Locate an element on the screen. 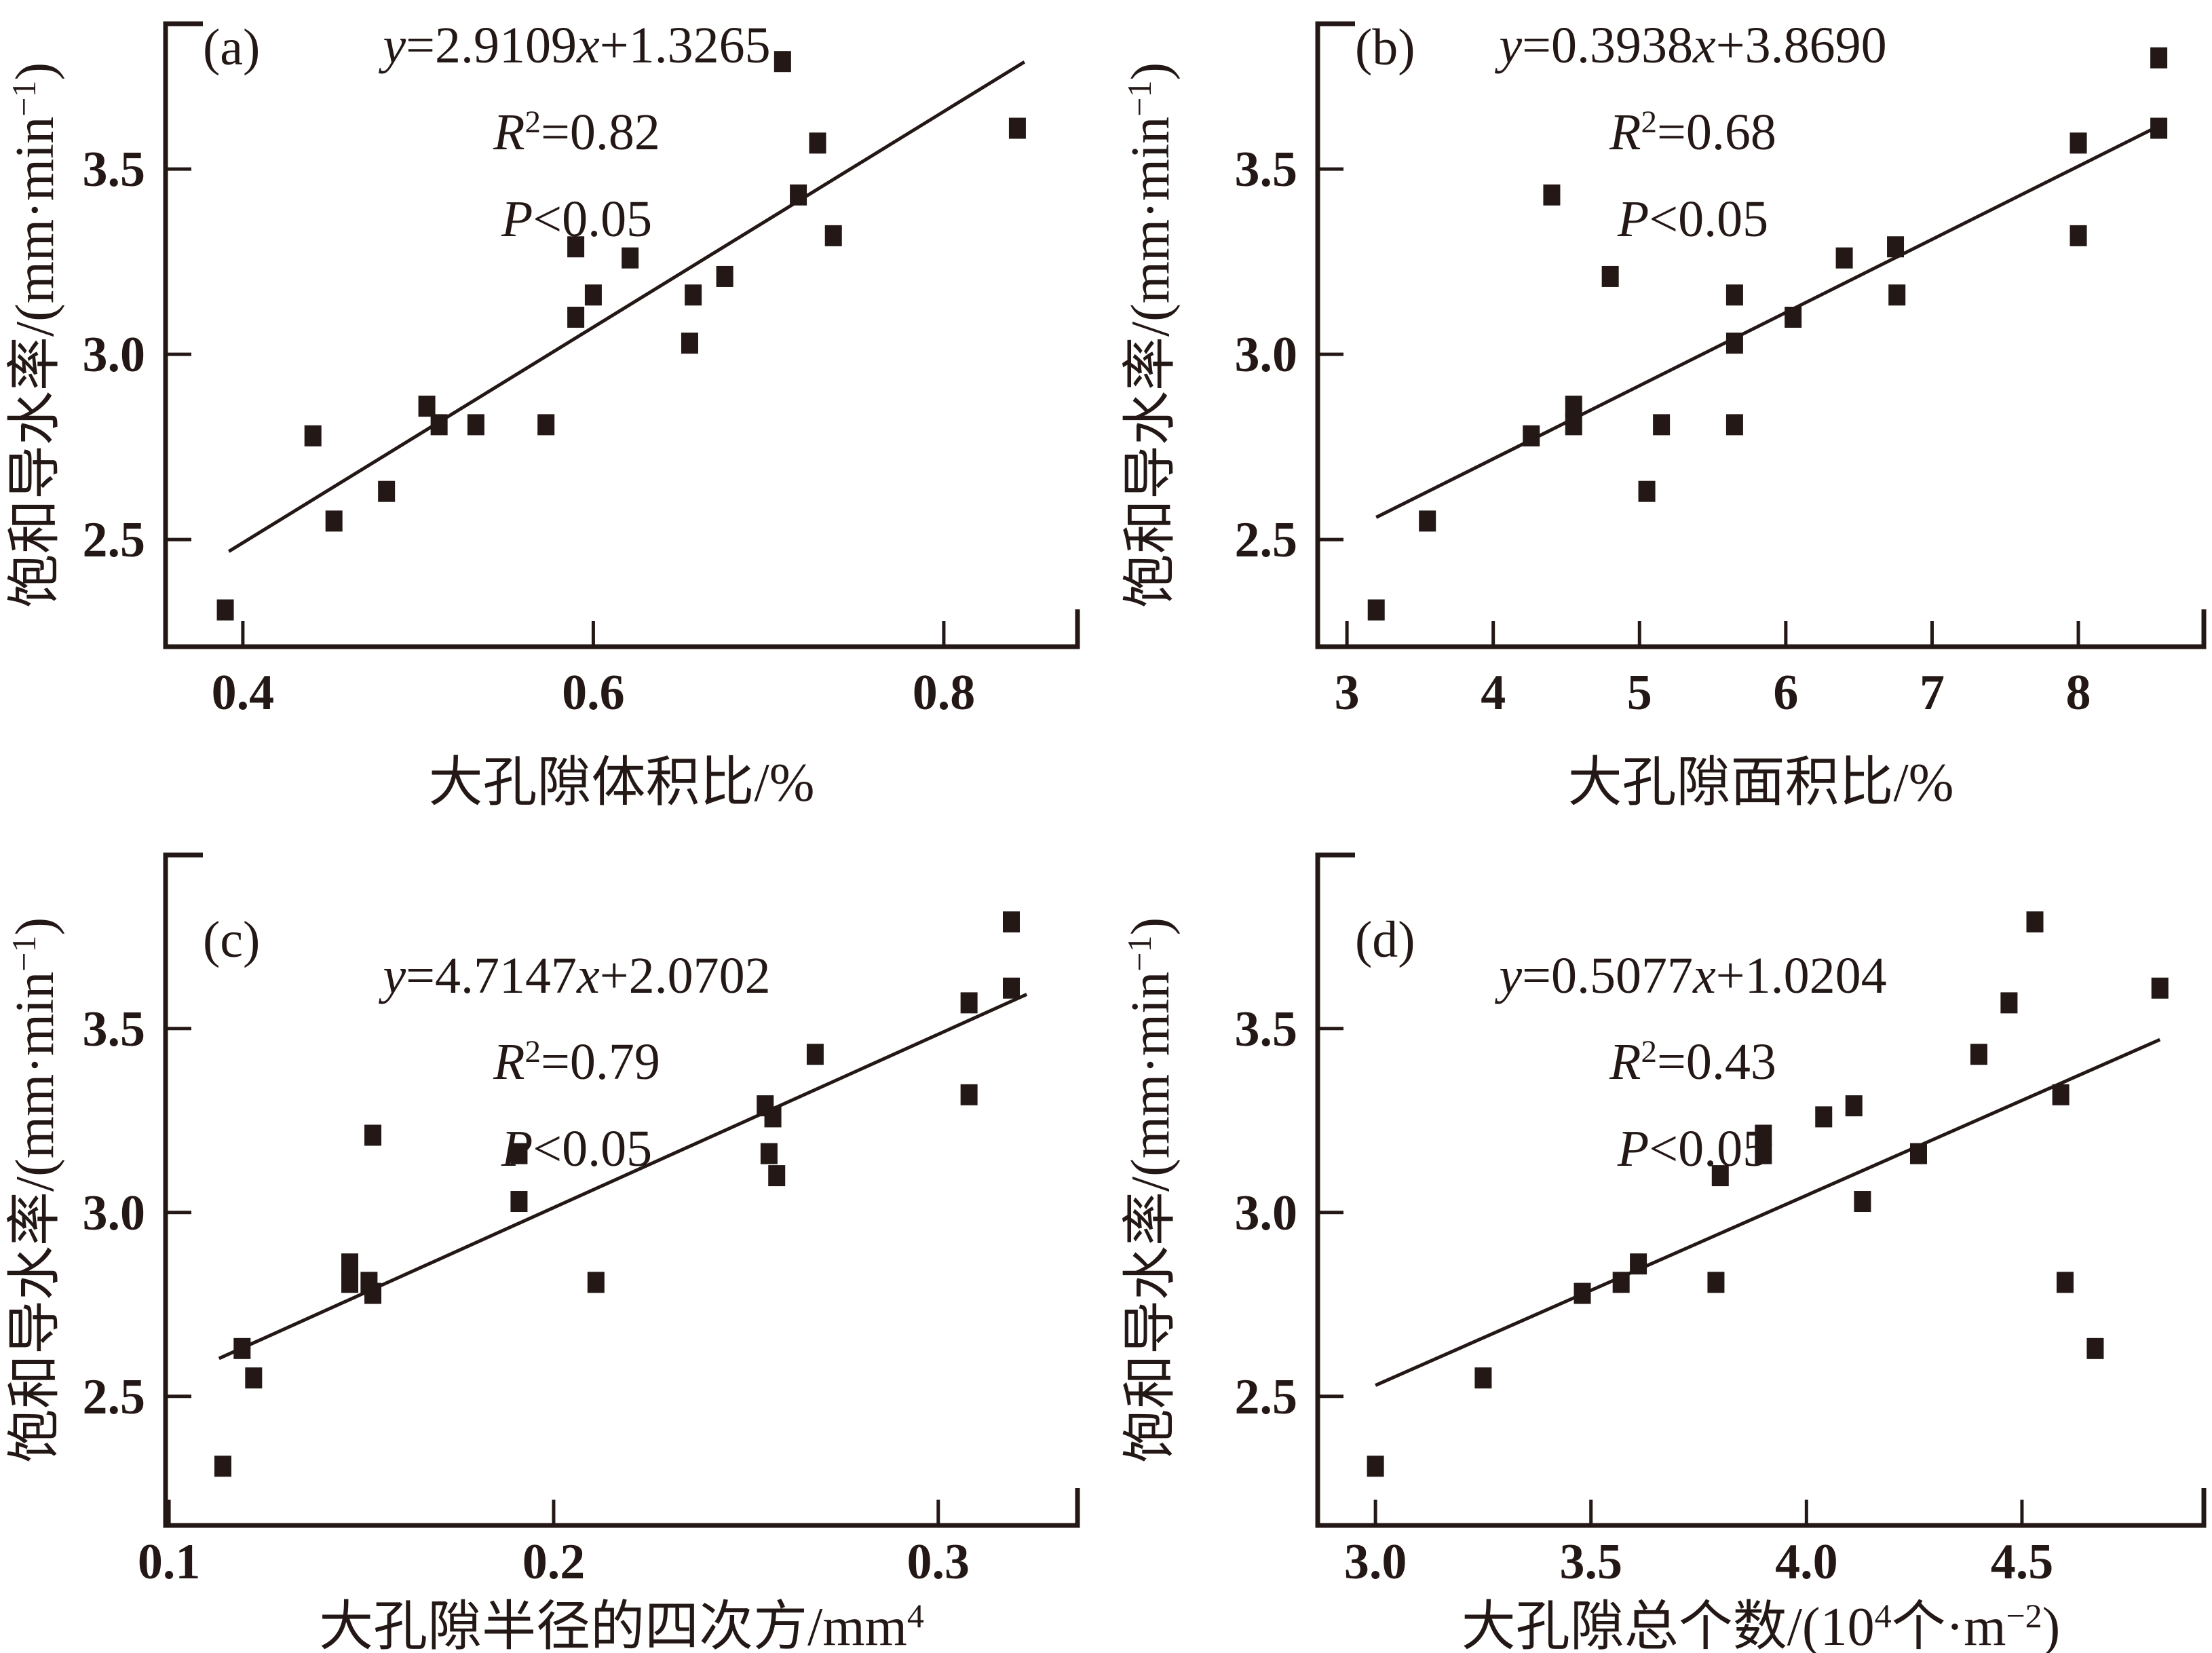 Image resolution: width=2212 pixels, height=1653 pixels. svg-text: 5 is located at coordinates (1639, 693).